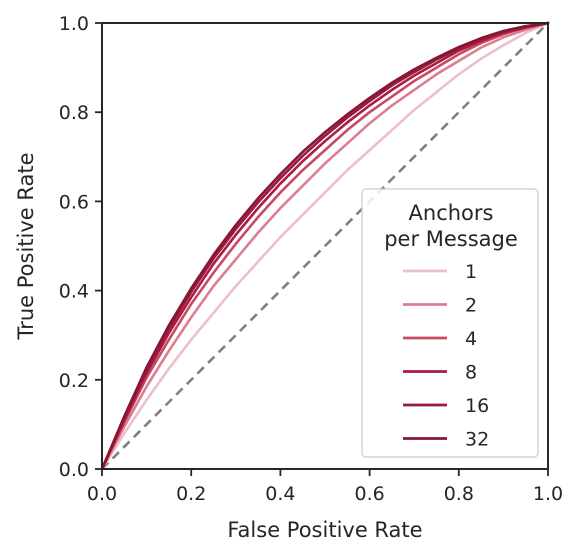  Describe the element at coordinates (369, 494) in the screenshot. I see `x-tick-label: 0.6` at that location.